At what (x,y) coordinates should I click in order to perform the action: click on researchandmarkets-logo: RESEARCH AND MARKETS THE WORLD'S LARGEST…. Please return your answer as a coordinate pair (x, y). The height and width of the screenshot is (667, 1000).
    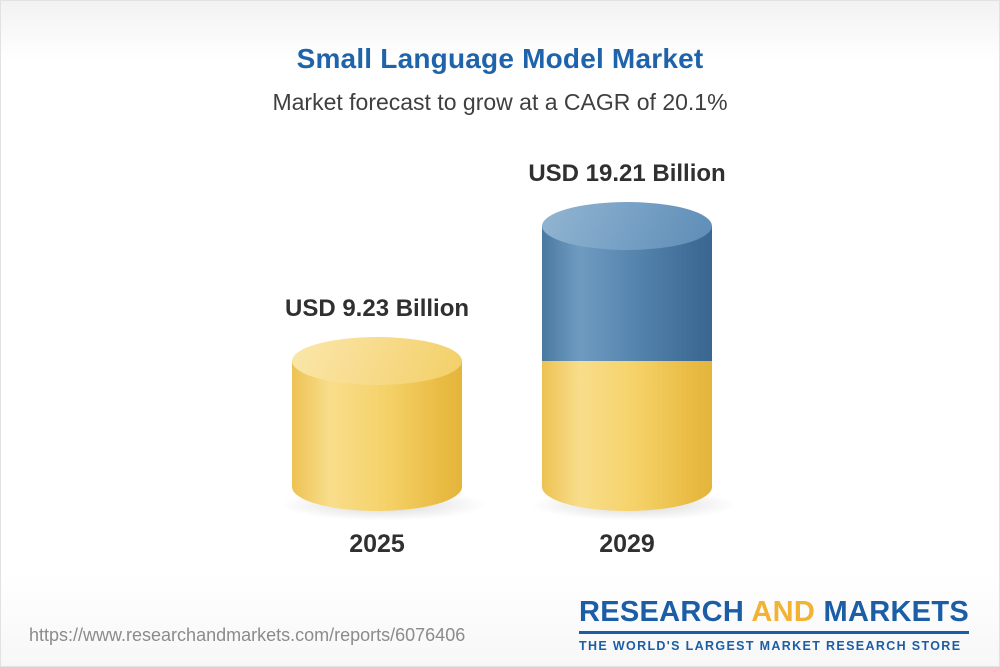
    Looking at the image, I should click on (773, 625).